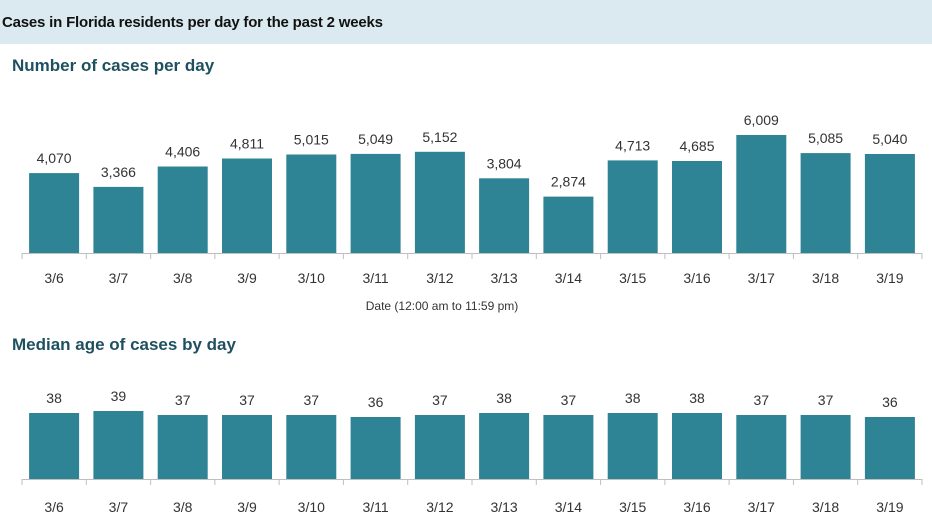  I want to click on cases-tick-label: 3/15, so click(632, 278).